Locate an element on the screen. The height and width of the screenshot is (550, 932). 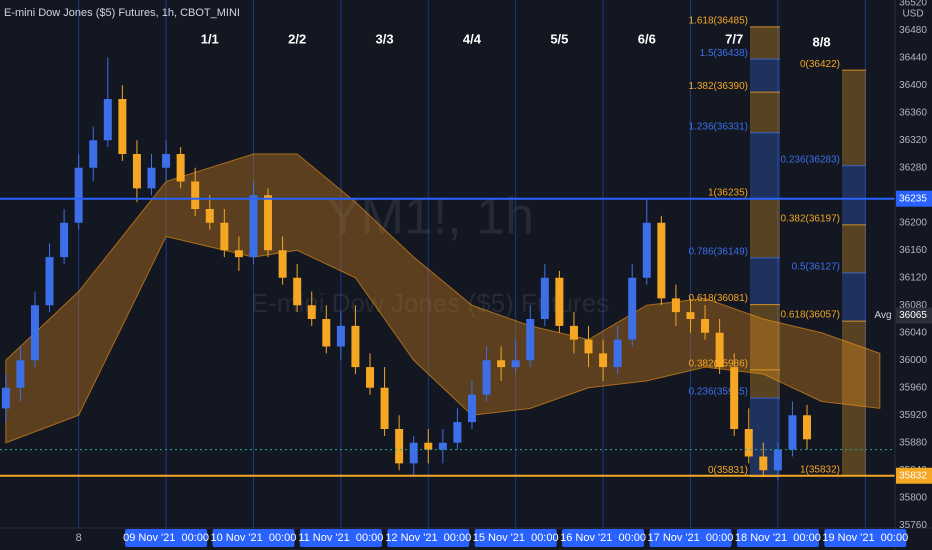
fib-label: 1(36235) is located at coordinates (728, 192).